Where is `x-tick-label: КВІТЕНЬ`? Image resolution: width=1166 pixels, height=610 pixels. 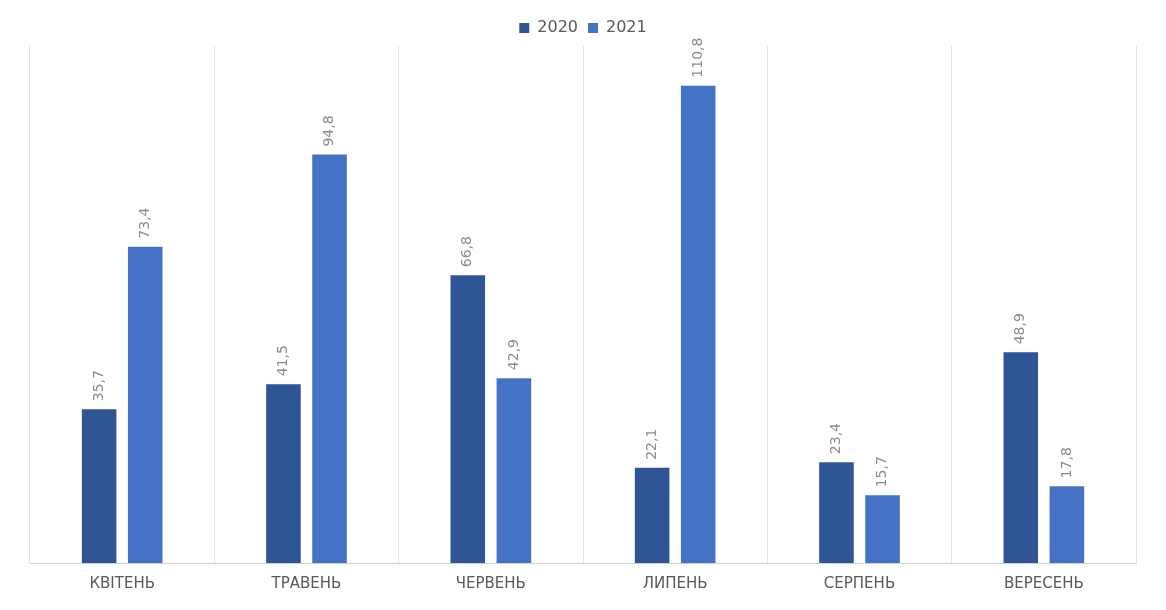
x-tick-label: КВІТЕНЬ is located at coordinates (122, 582).